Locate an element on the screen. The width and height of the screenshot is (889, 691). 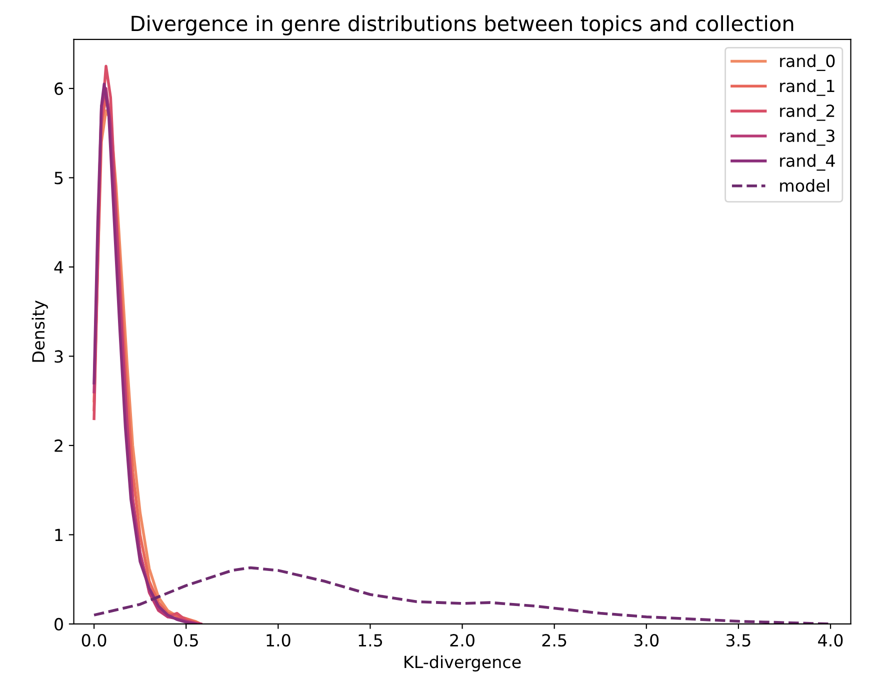
y-axis-title: Density is located at coordinates (40, 331).